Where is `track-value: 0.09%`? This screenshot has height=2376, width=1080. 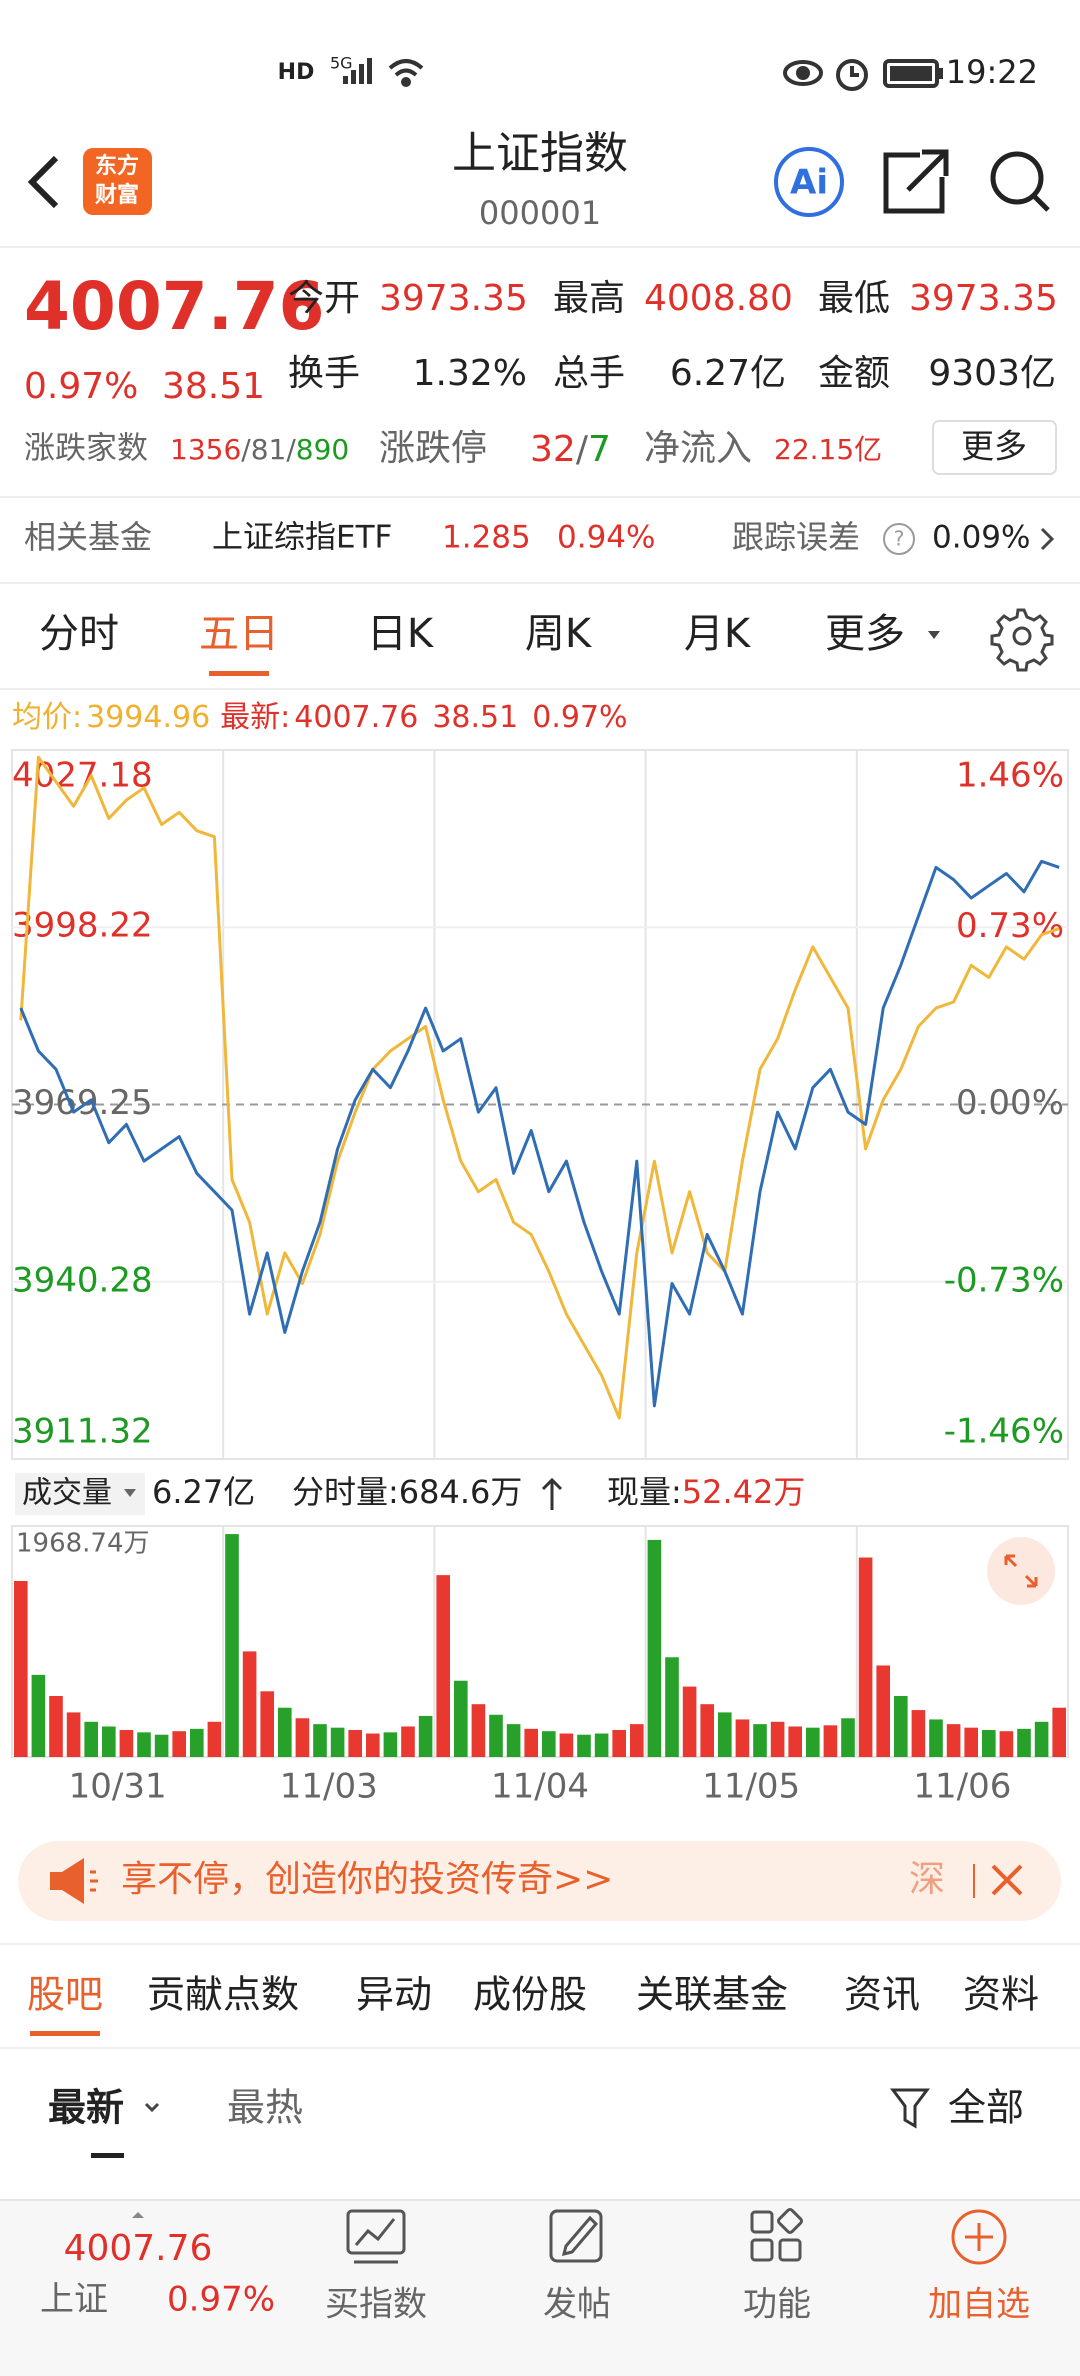 track-value: 0.09% is located at coordinates (981, 538).